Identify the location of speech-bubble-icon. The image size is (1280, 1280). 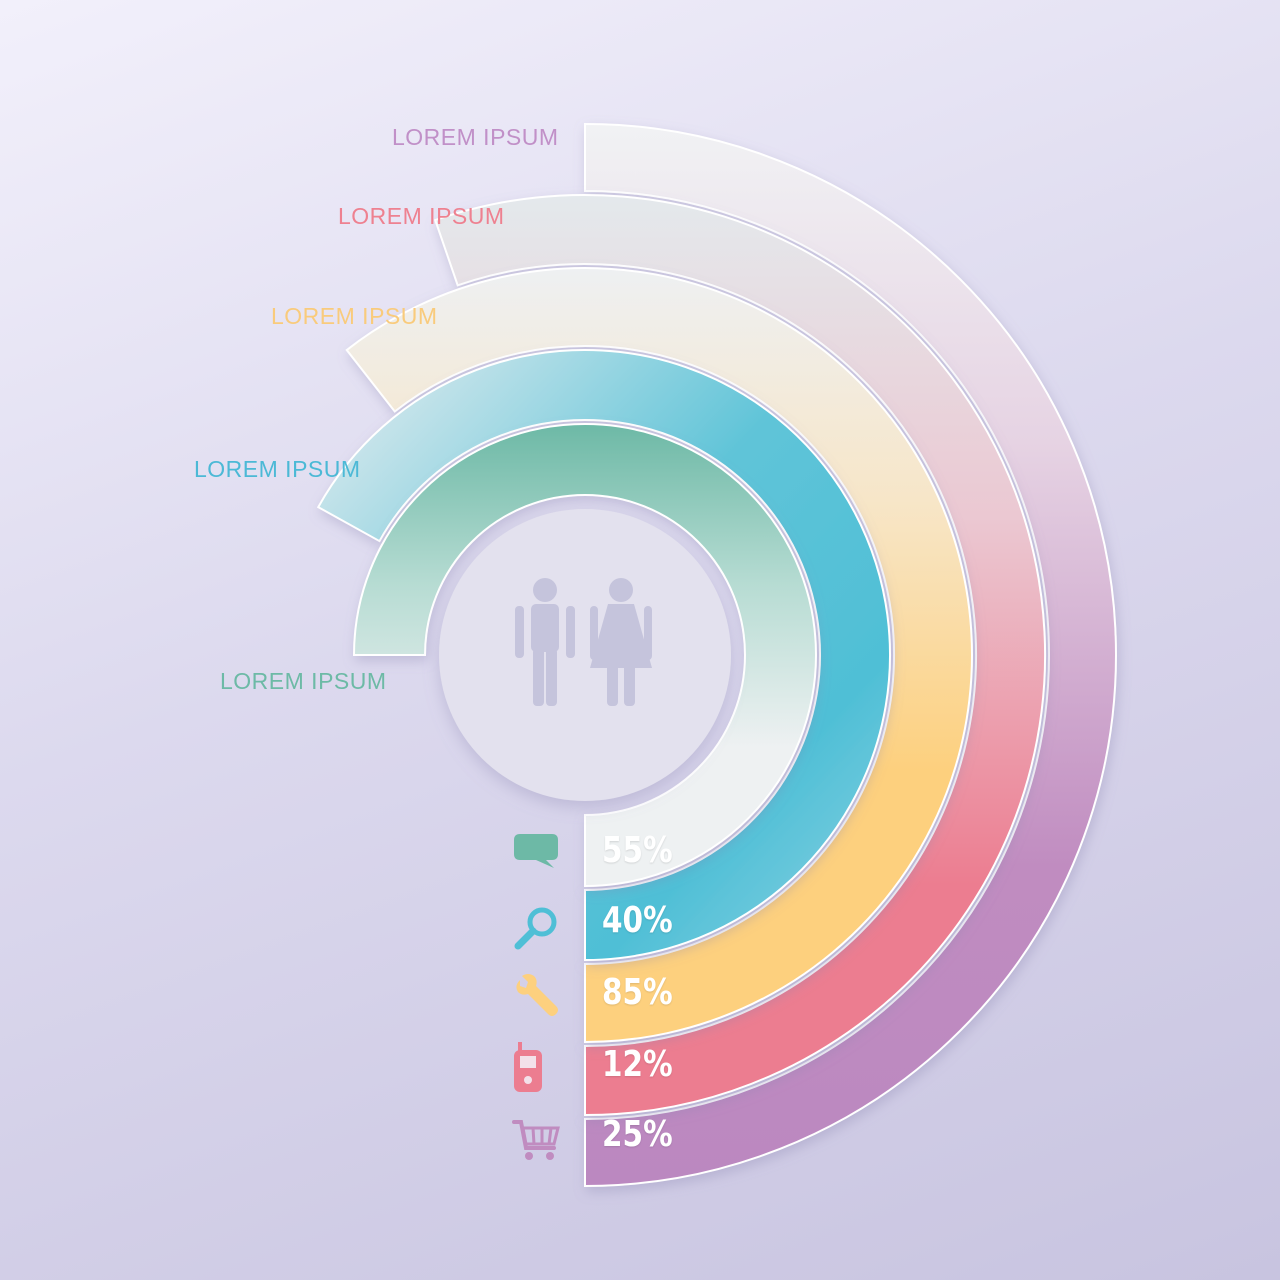
(536, 852).